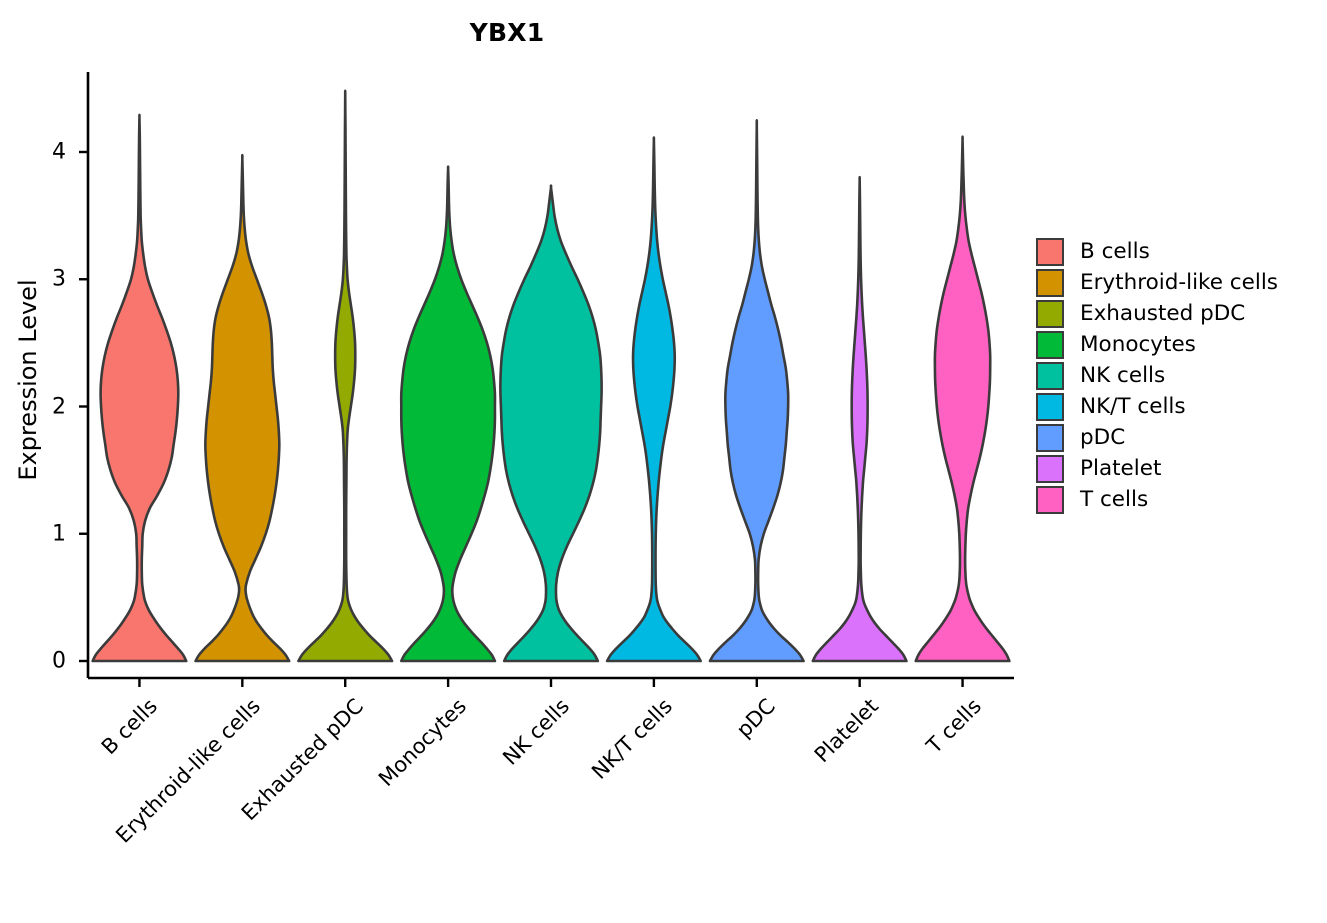 The height and width of the screenshot is (923, 1327). I want to click on violin-b-cells, so click(139, 388).